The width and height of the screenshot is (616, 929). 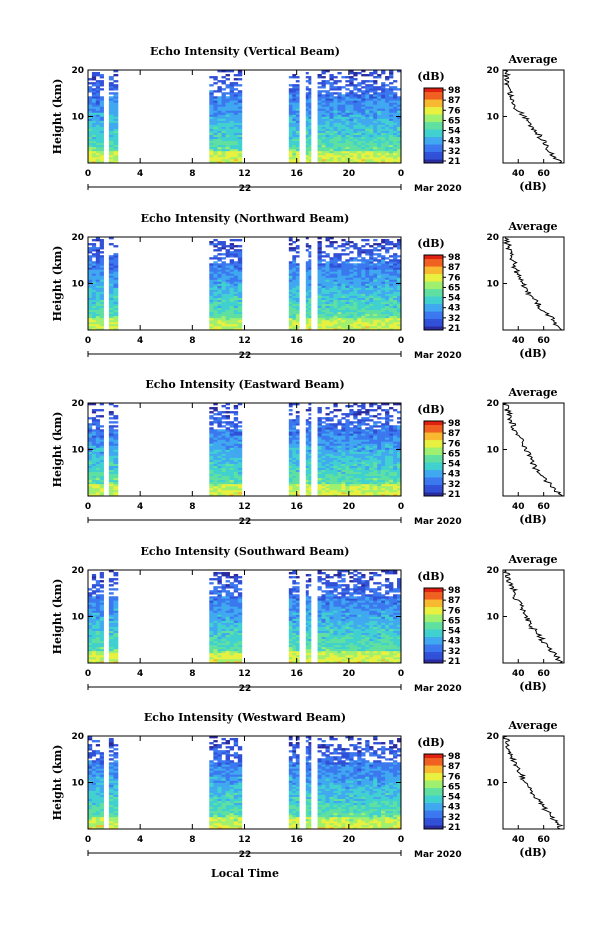 What do you see at coordinates (140, 507) in the screenshot?
I see `x-tick-label: 4` at bounding box center [140, 507].